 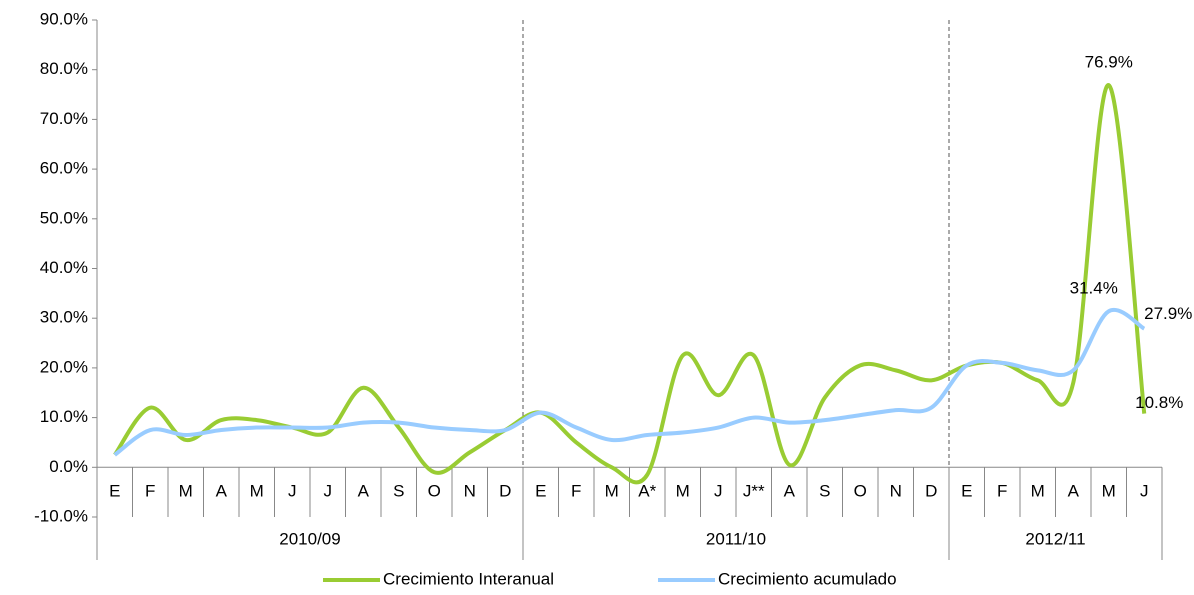 What do you see at coordinates (64, 68) in the screenshot?
I see `y-tick-label: 80.0%` at bounding box center [64, 68].